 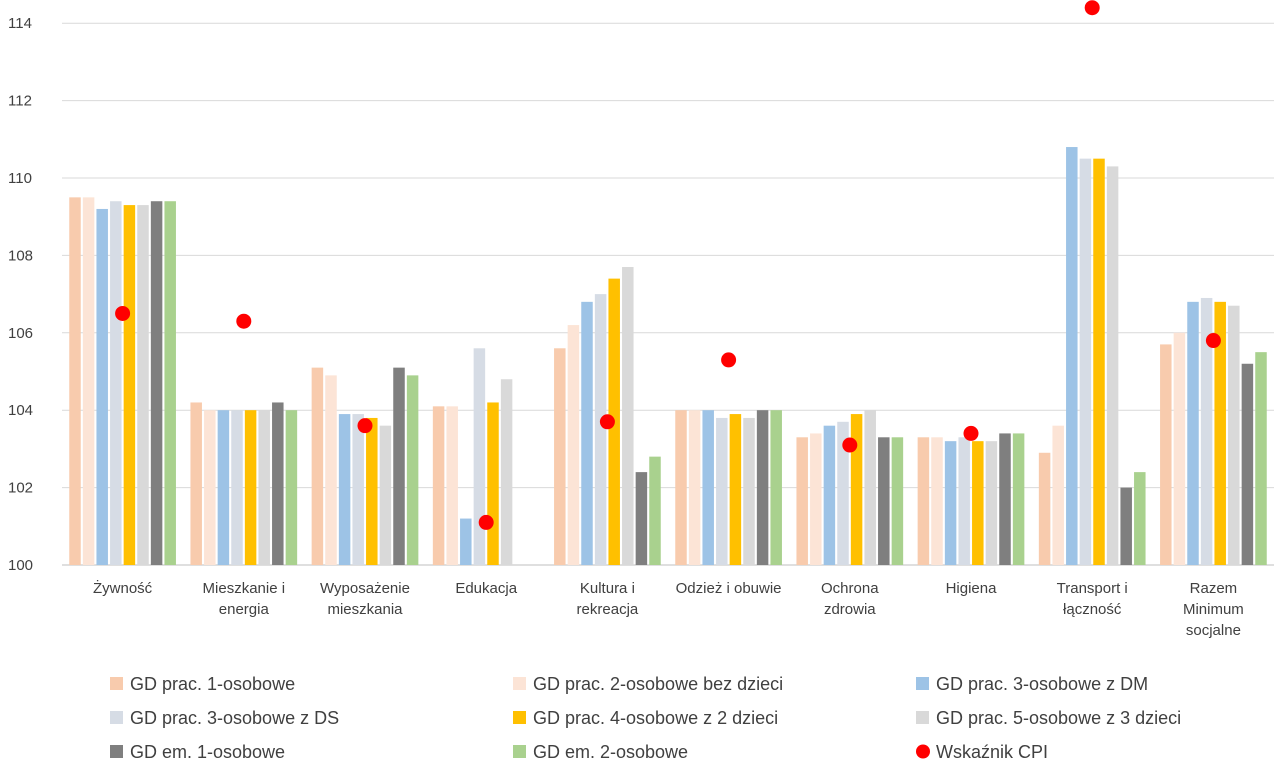 I want to click on y-tick-label: 106, so click(x=20, y=333).